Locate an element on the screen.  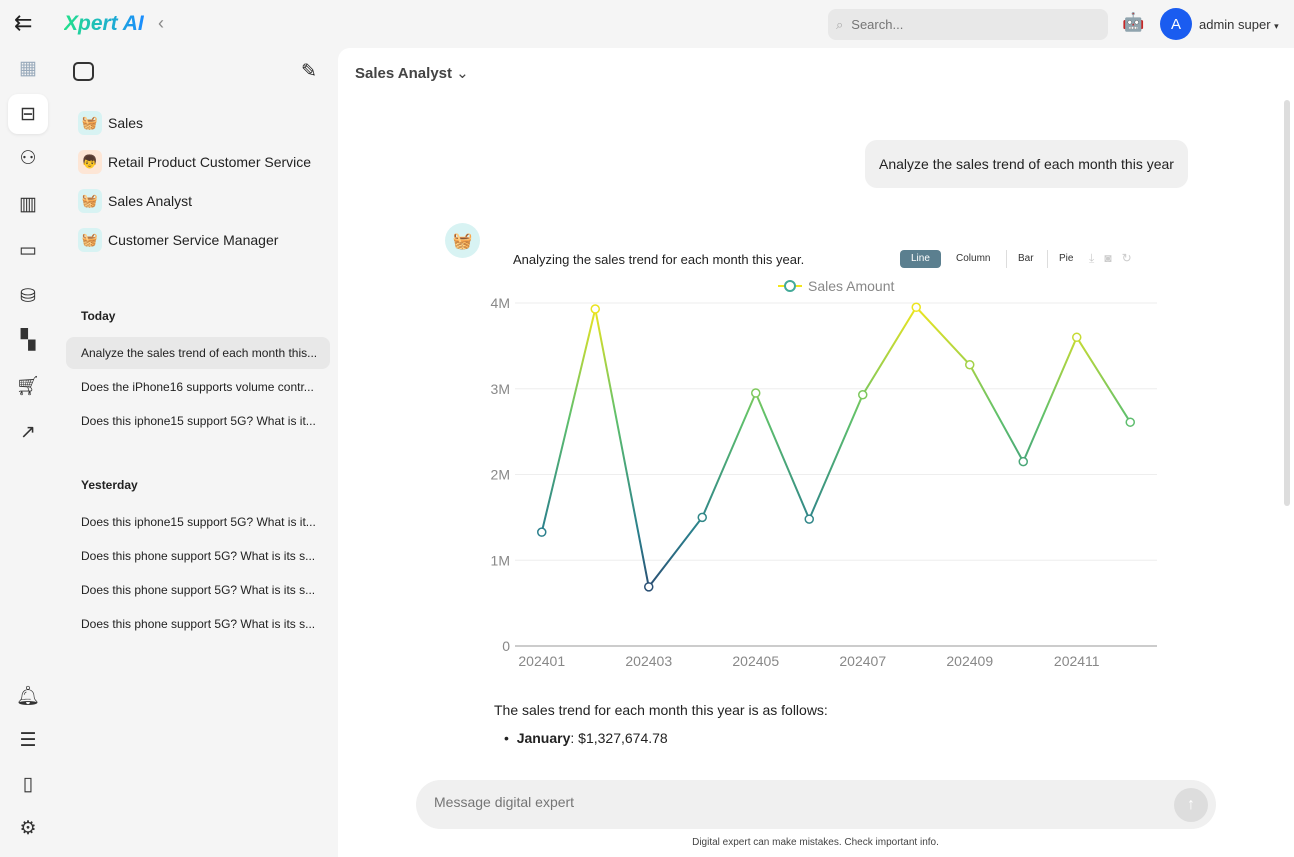
agent-item: 👦 Retail Product Customer Service is located at coordinates (194, 162).